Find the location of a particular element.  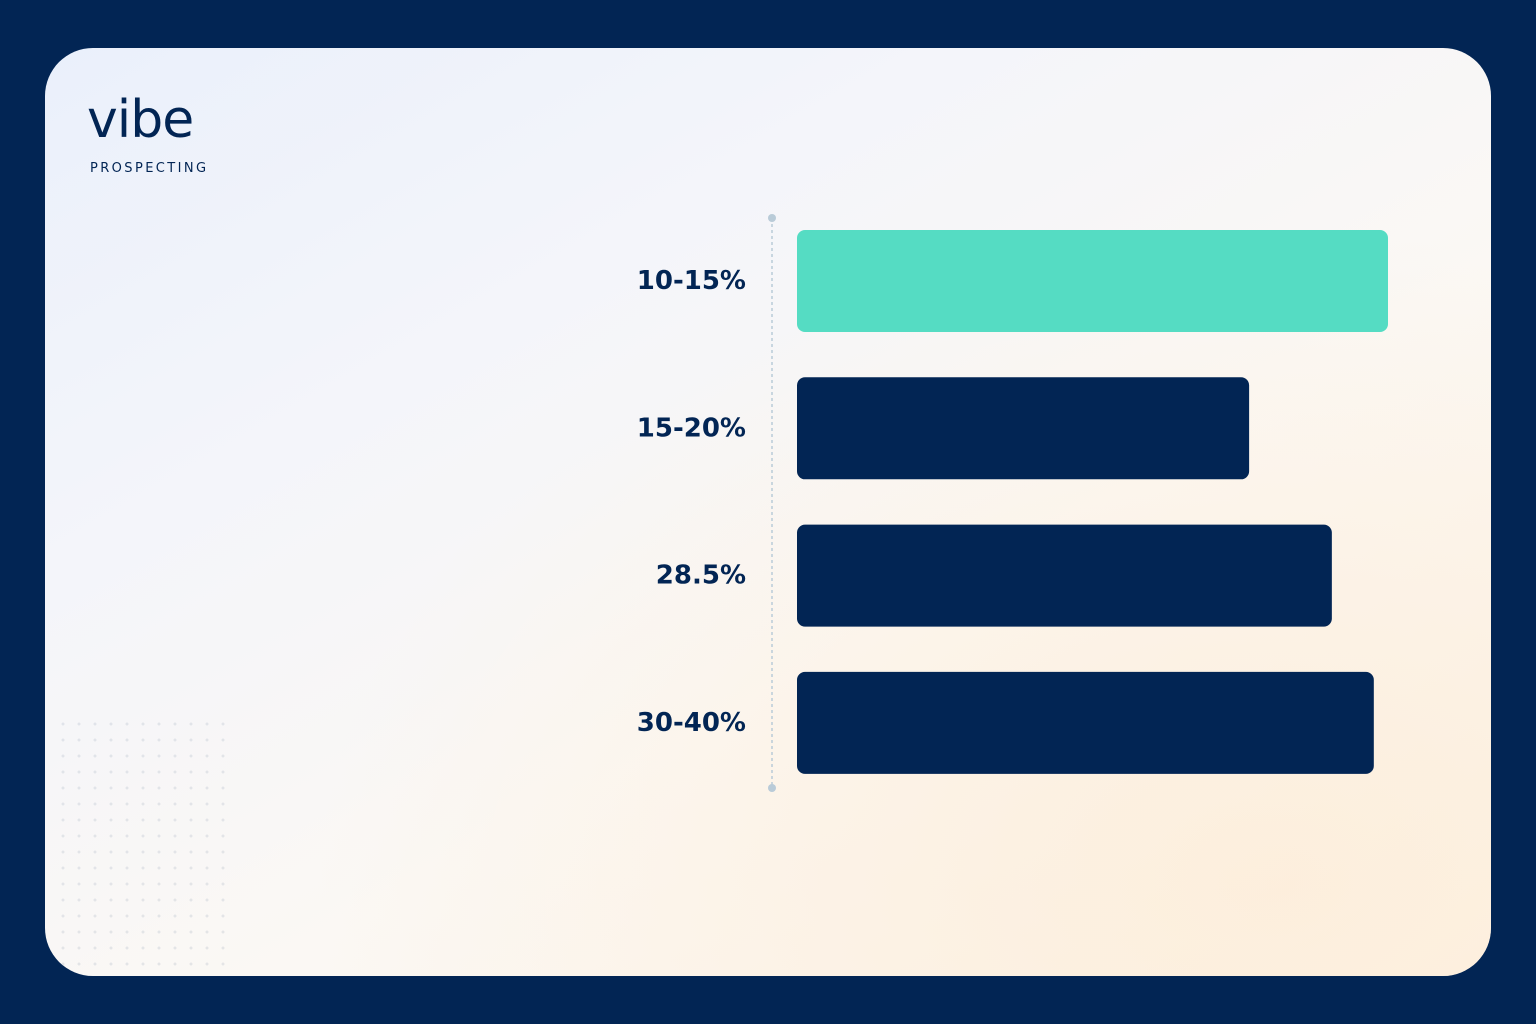

category-label-28.5%: 28.5% is located at coordinates (701, 576).